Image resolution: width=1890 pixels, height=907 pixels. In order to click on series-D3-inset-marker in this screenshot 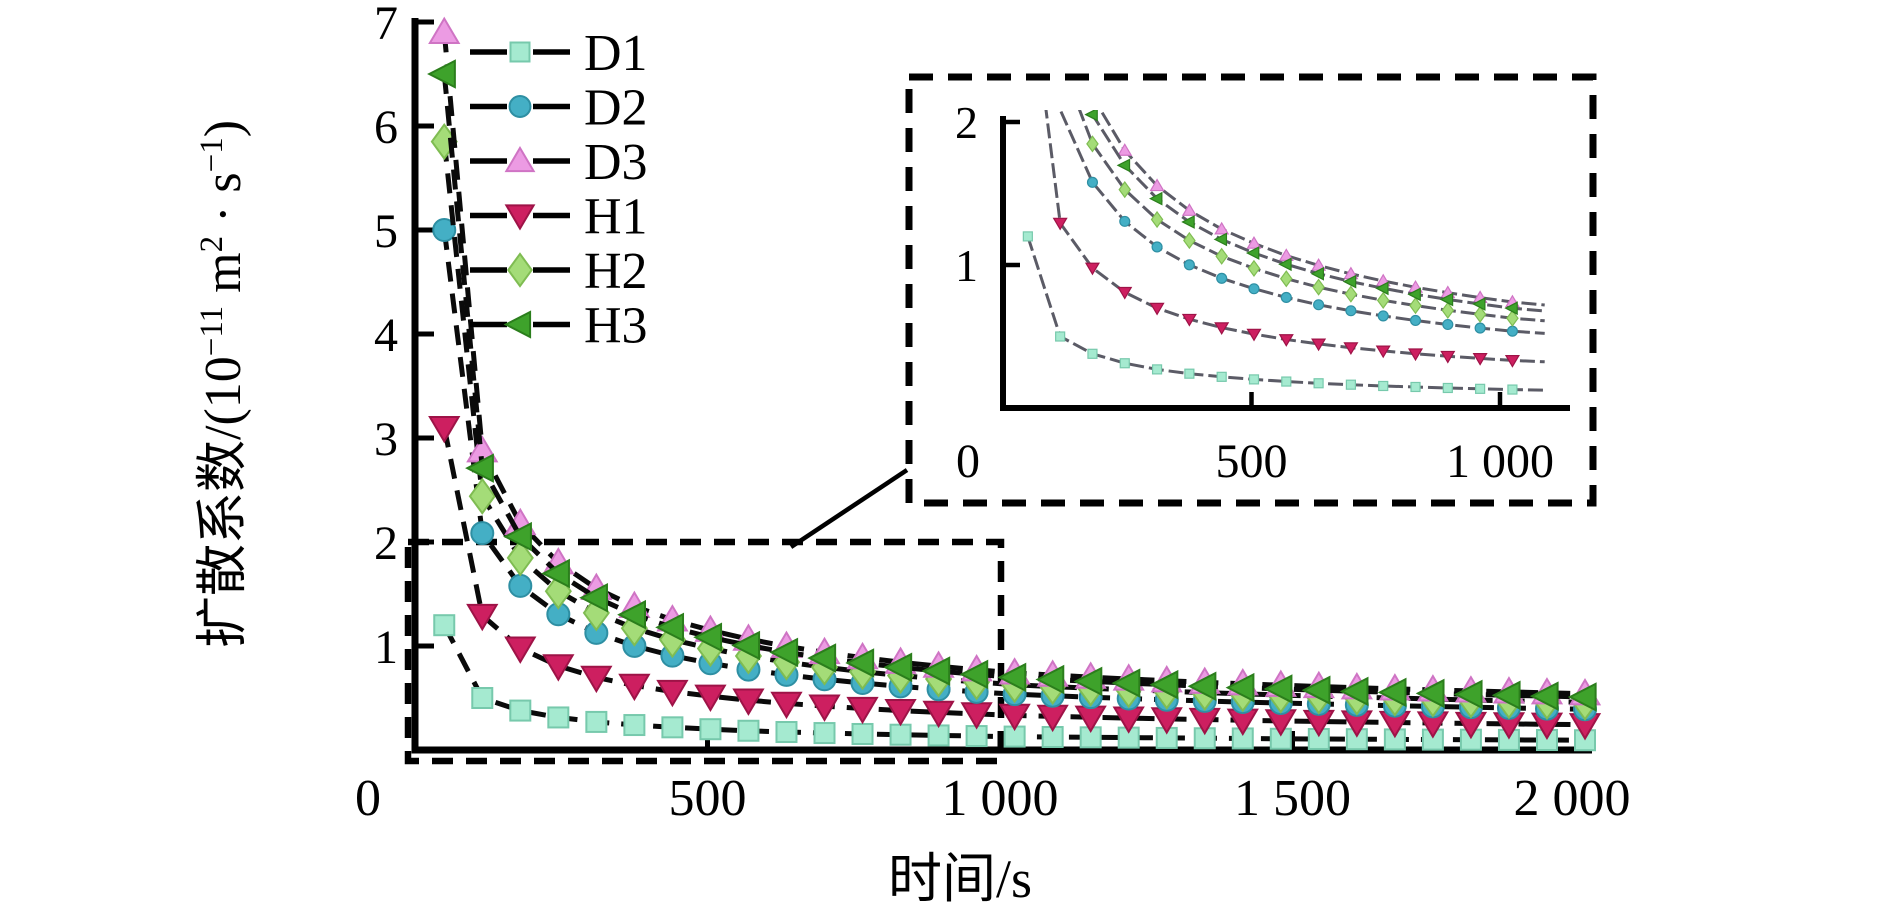, I will do `click(1125, 149)`.